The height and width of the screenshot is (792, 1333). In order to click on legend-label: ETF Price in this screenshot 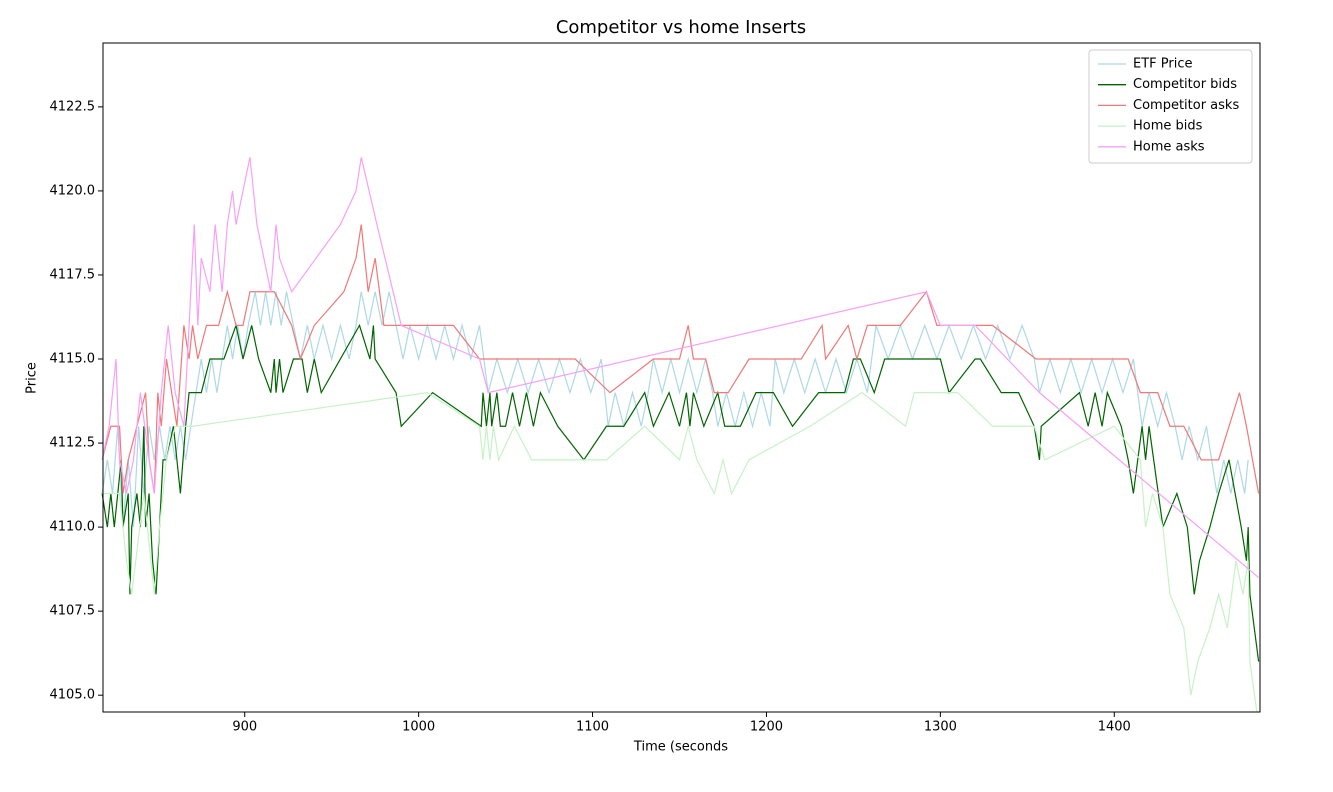, I will do `click(1162, 64)`.